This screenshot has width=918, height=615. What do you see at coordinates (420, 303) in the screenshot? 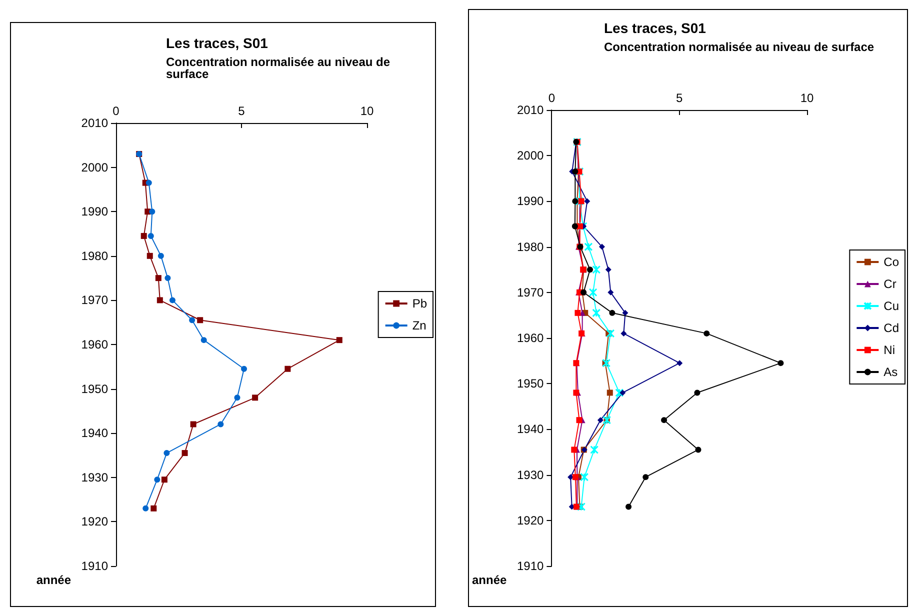
I see `legend-label: Pb` at bounding box center [420, 303].